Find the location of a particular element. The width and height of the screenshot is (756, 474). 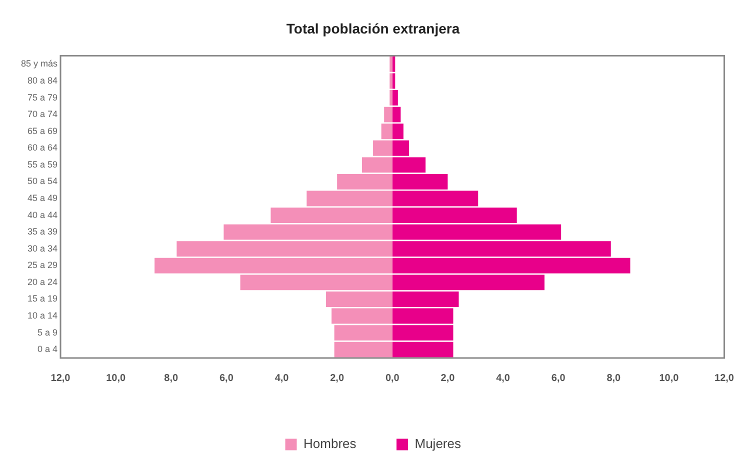

y-tick-label: 45 a 49 is located at coordinates (42, 197).